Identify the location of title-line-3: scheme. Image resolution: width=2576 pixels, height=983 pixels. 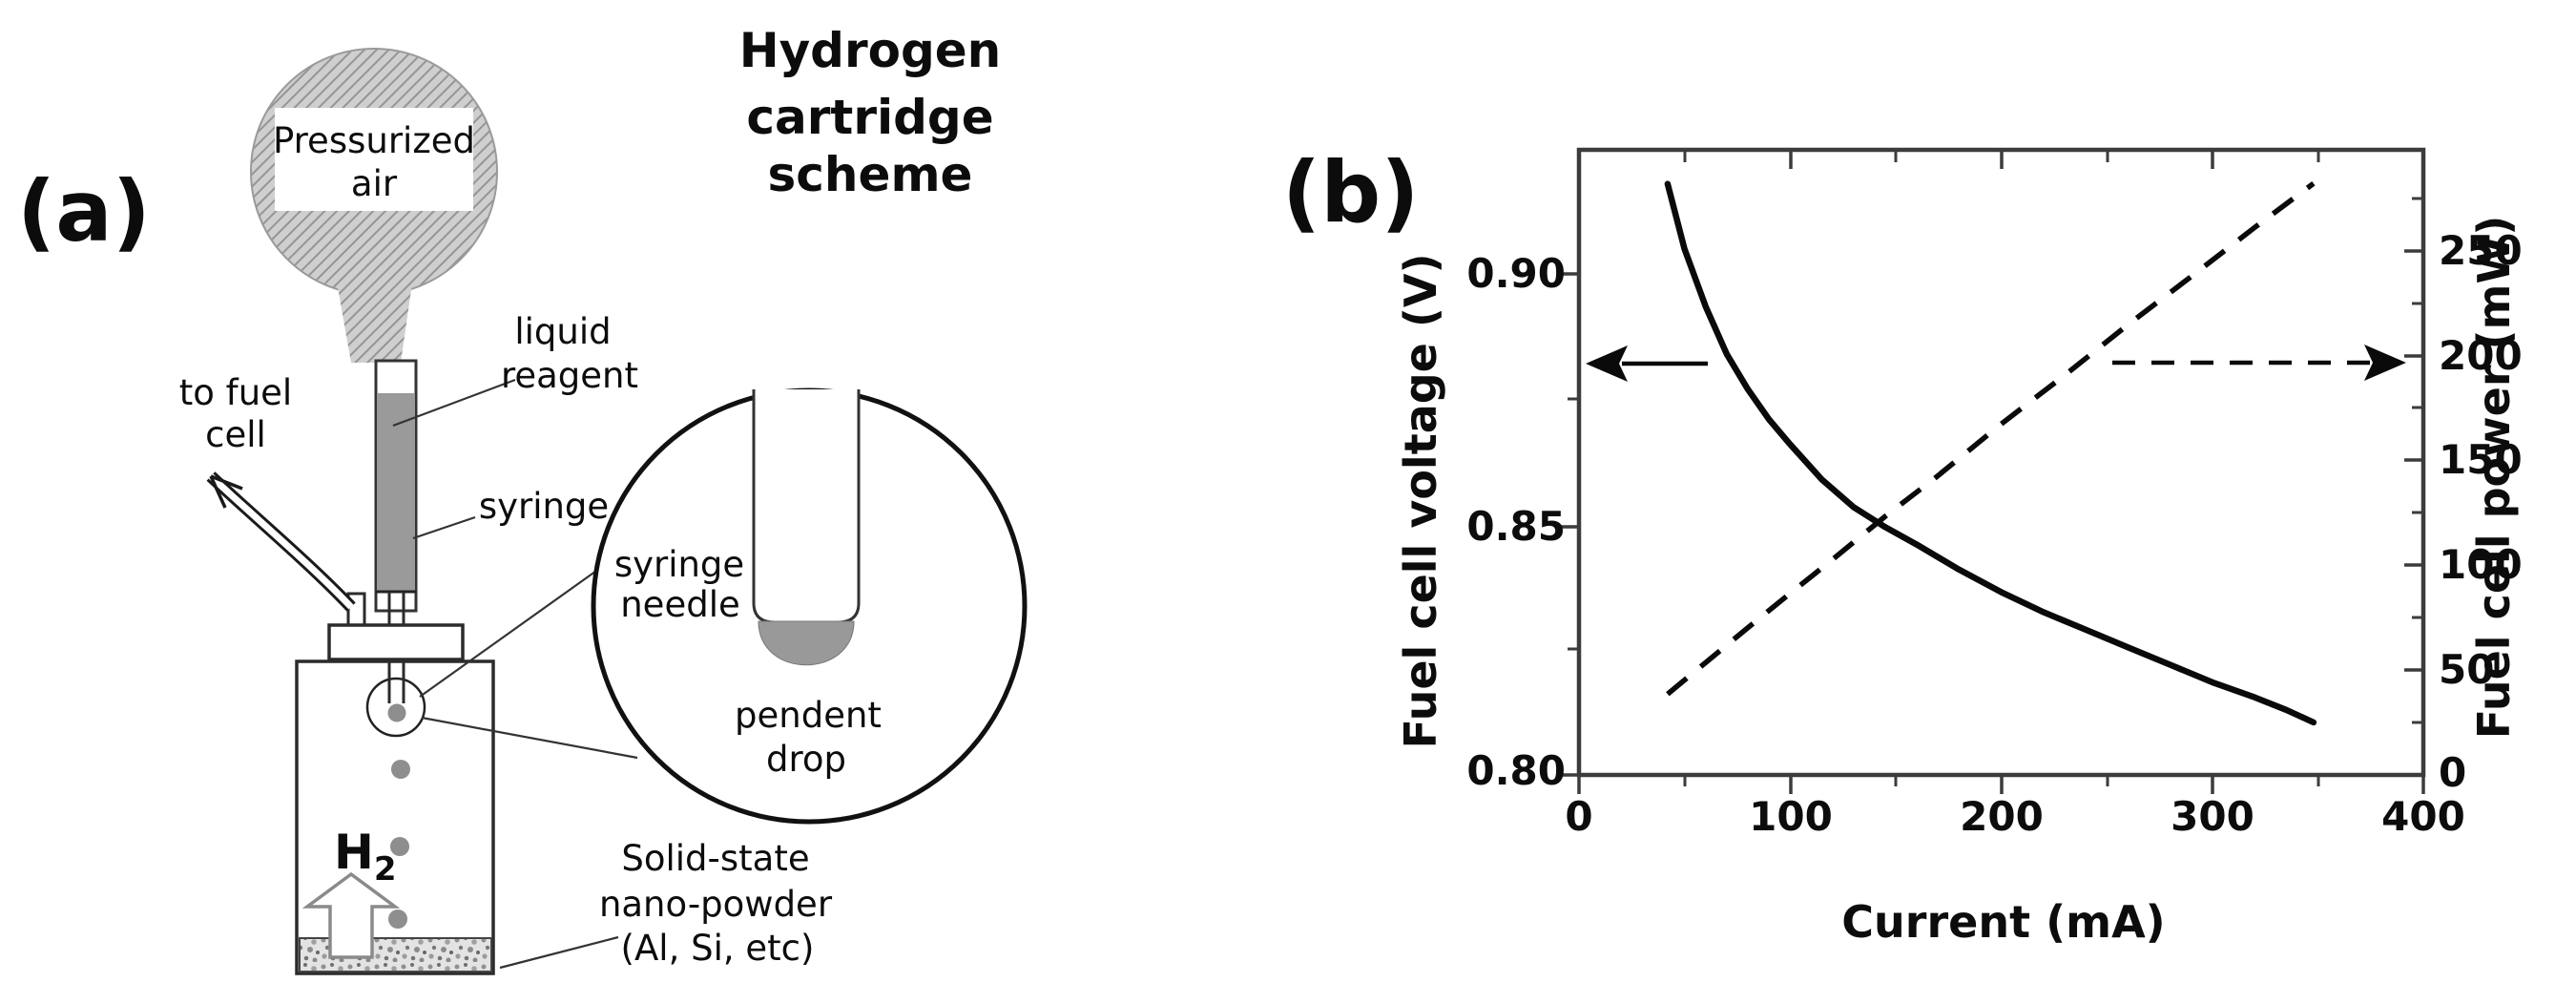
(870, 174).